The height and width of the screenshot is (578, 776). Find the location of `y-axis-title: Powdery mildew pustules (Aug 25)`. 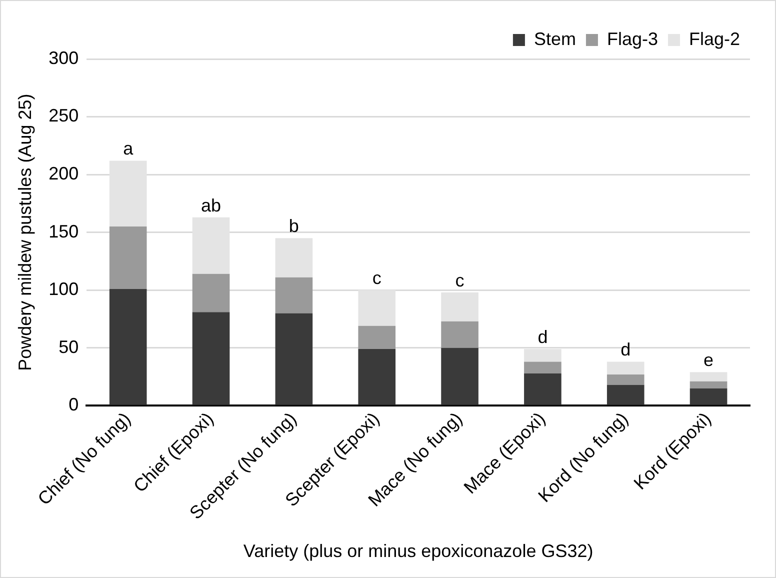

y-axis-title: Powdery mildew pustules (Aug 25) is located at coordinates (24, 232).